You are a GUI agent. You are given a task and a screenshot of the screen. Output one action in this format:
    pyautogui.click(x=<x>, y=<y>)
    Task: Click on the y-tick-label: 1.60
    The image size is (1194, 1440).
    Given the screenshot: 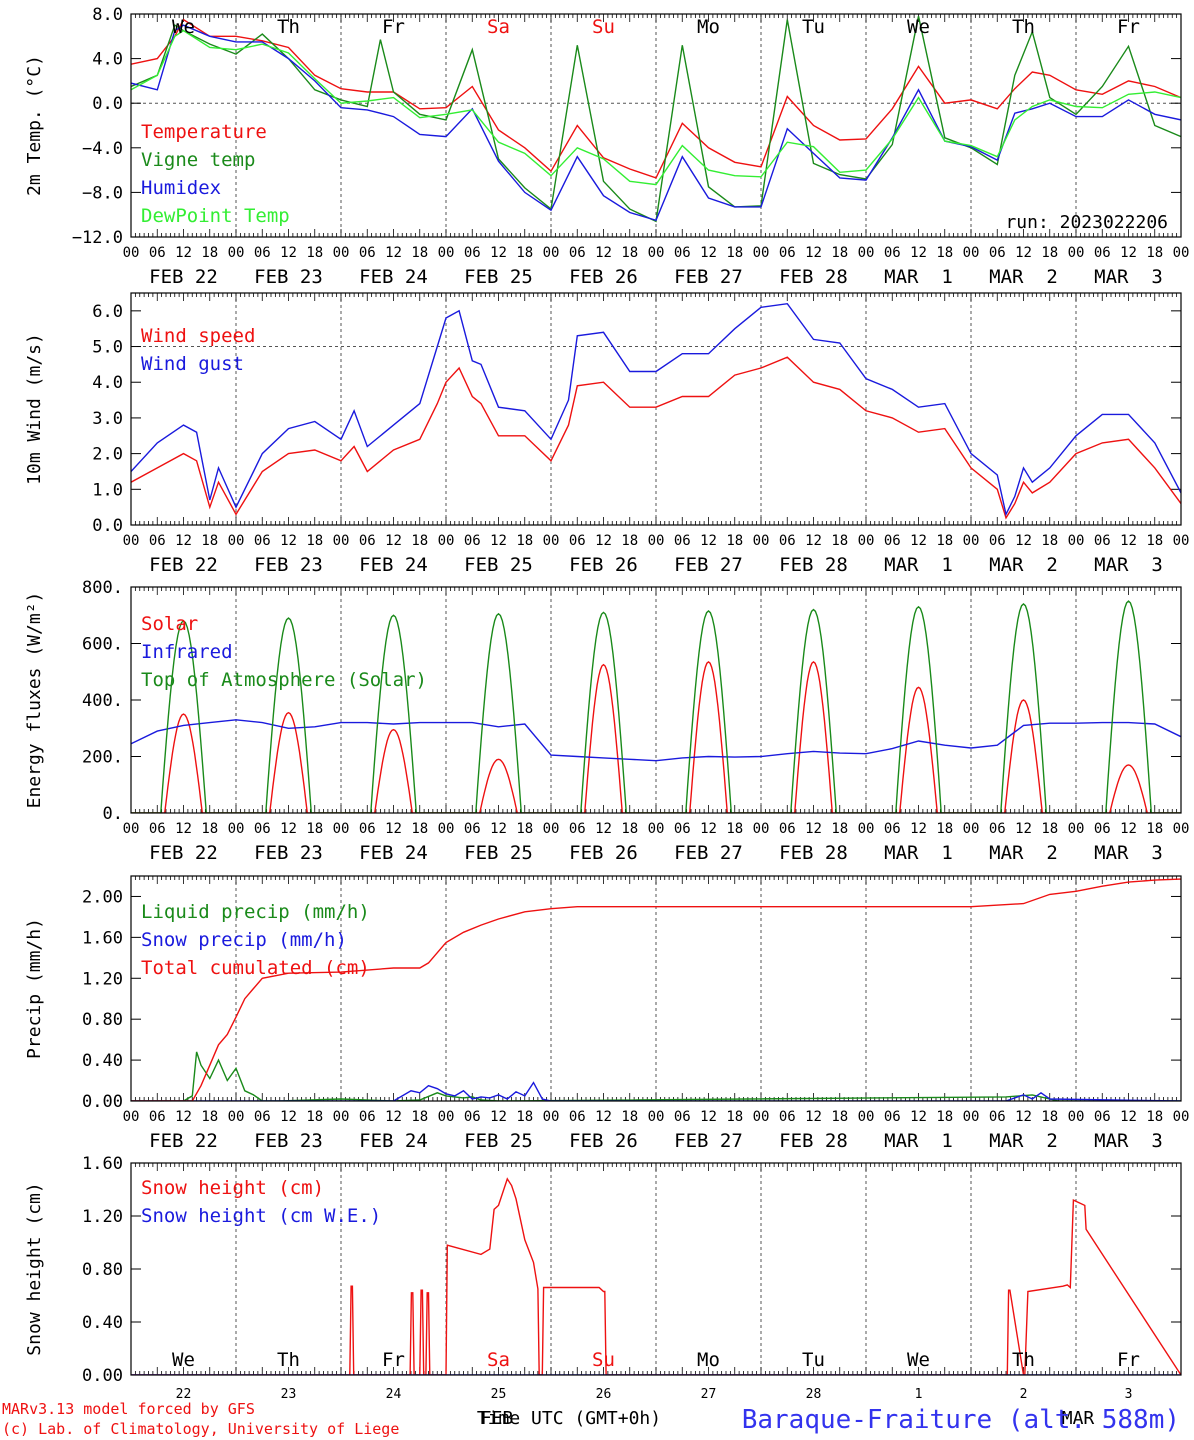 What is the action you would take?
    pyautogui.click(x=102, y=938)
    